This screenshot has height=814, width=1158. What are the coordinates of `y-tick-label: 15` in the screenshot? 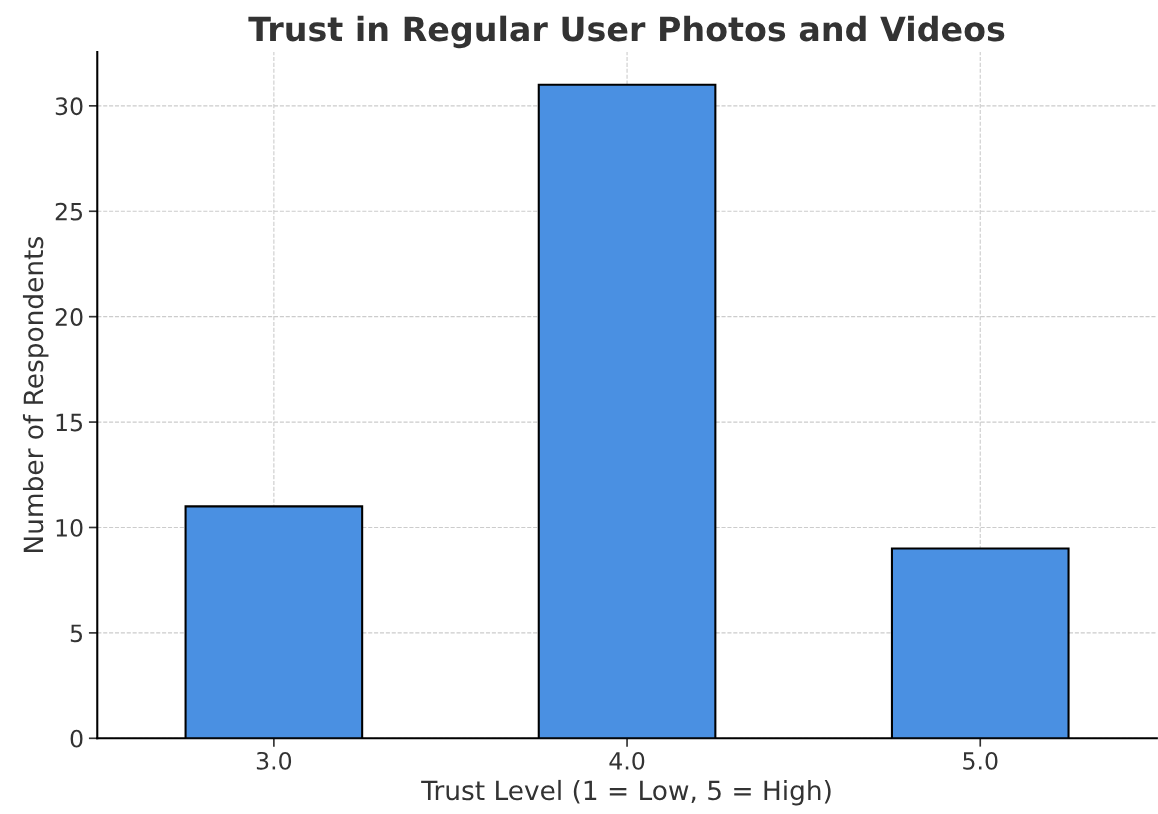 It's located at (69, 422).